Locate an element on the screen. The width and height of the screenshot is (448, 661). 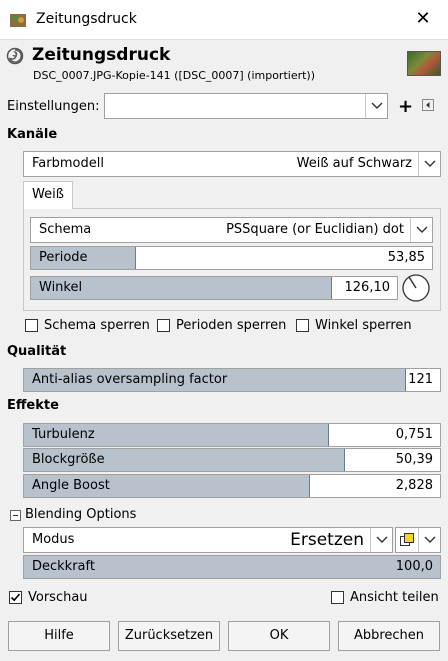
winkel-sperren-label: Winkel sperren is located at coordinates (363, 325).